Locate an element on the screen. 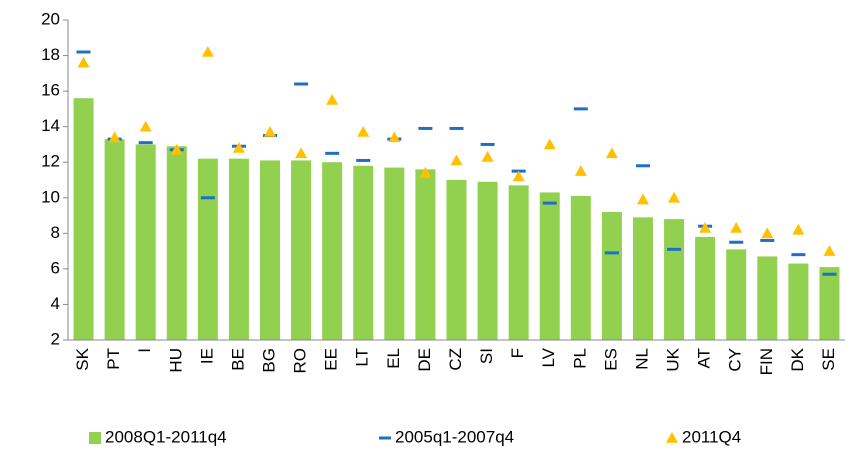 The width and height of the screenshot is (850, 450). y-tick-label: 10 is located at coordinates (50, 196).